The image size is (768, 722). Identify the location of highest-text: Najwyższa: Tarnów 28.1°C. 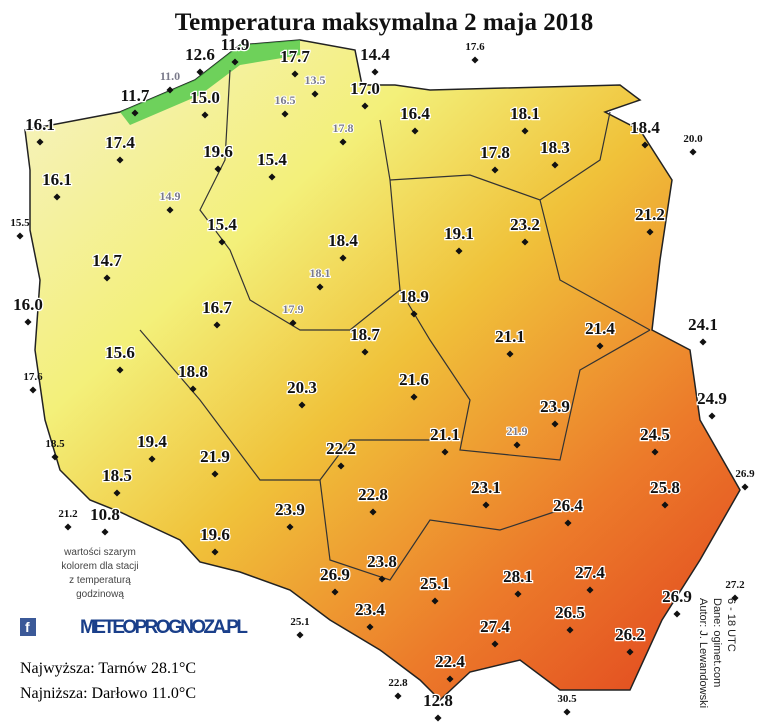
(108, 668).